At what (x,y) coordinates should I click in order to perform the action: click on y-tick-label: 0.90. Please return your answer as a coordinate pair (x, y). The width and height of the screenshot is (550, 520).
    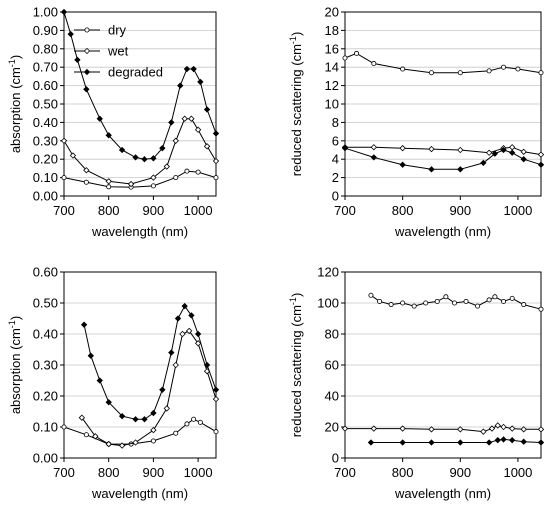
    Looking at the image, I should click on (45, 30).